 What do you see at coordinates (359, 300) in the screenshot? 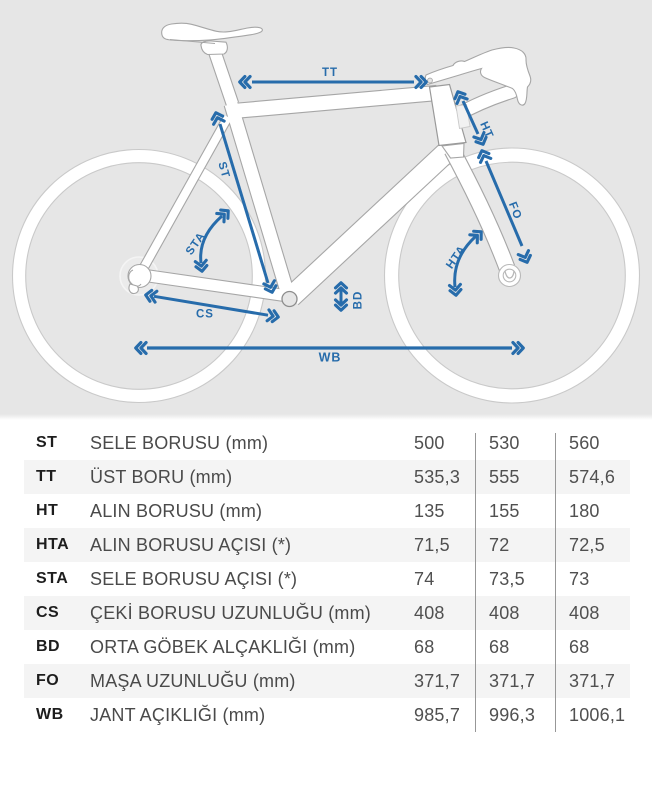
I see `svg-text: BD` at bounding box center [359, 300].